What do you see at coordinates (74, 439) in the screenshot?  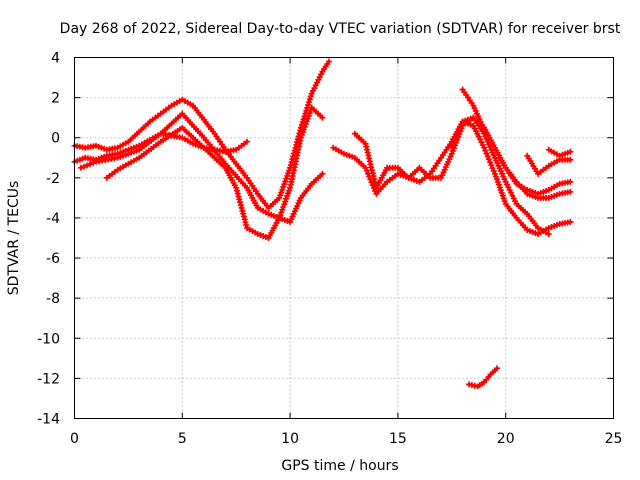 I see `x-tick-label: 0` at bounding box center [74, 439].